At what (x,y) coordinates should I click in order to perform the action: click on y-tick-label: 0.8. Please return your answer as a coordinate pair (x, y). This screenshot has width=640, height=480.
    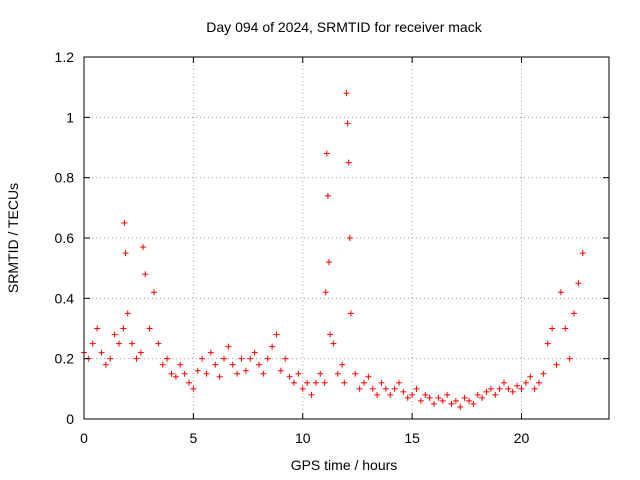
    Looking at the image, I should click on (65, 178).